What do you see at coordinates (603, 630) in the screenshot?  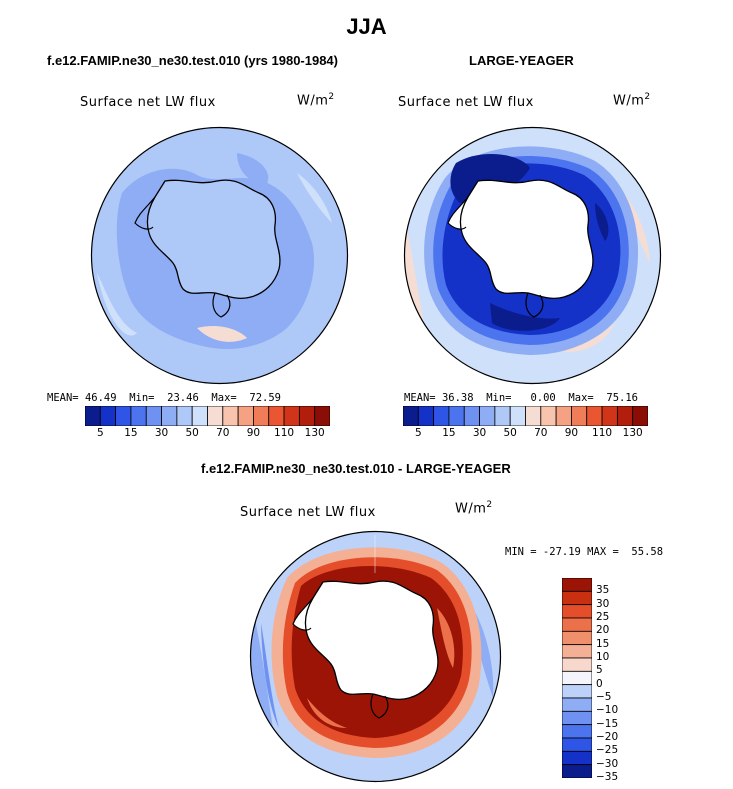 I see `colorbar-tick-label: 20` at bounding box center [603, 630].